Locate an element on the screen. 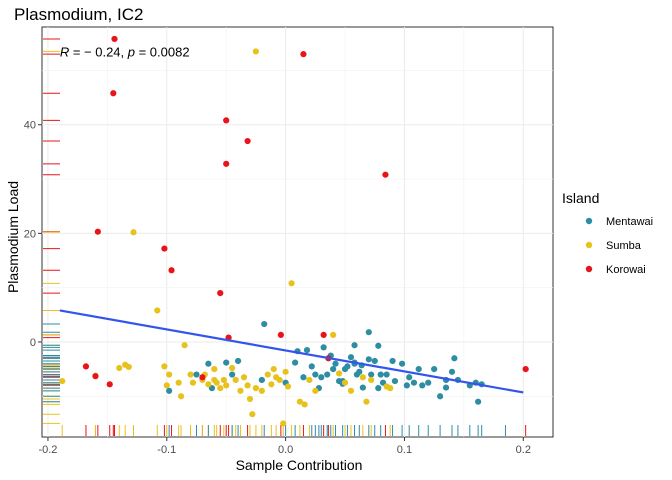 This screenshot has width=672, height=480. p-value: = 0.0082 is located at coordinates (162, 51).